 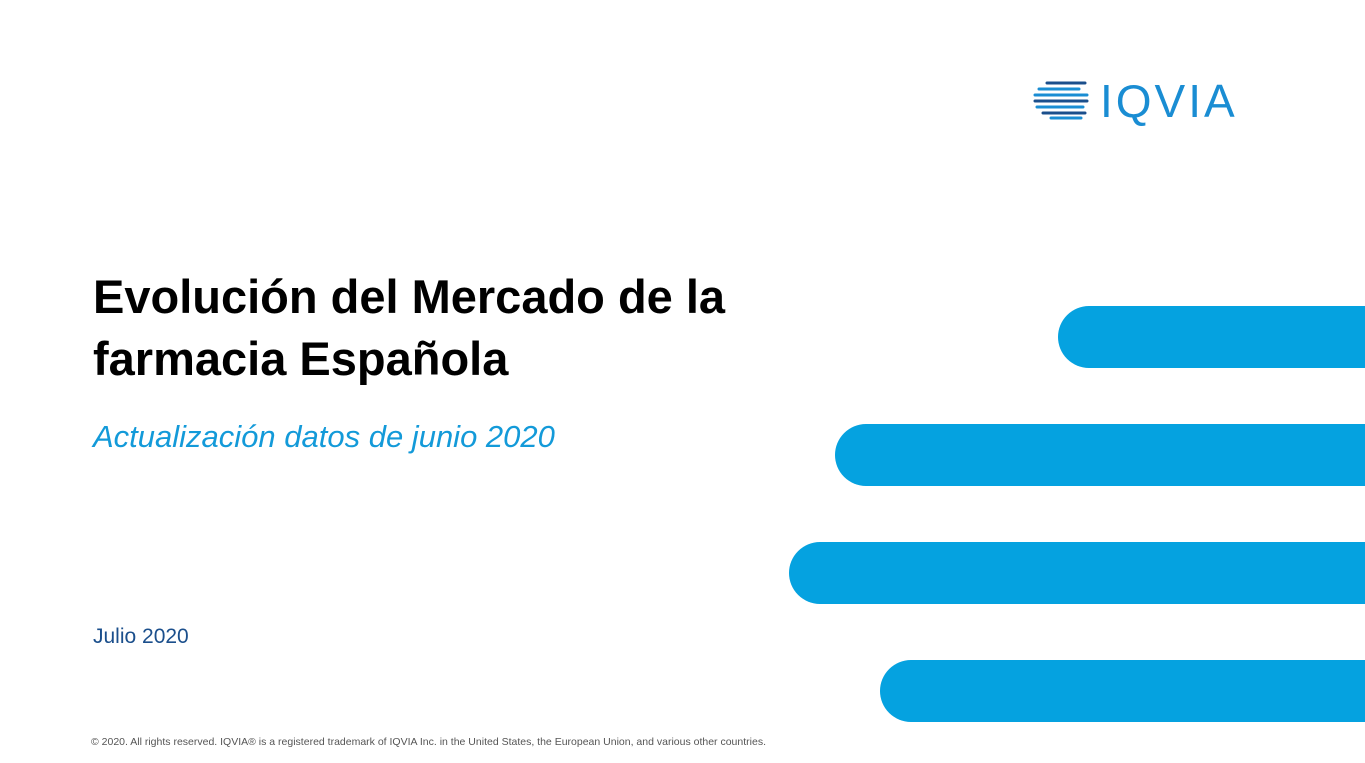 I want to click on iqvia-logo: IQVIA, so click(x=1160, y=101).